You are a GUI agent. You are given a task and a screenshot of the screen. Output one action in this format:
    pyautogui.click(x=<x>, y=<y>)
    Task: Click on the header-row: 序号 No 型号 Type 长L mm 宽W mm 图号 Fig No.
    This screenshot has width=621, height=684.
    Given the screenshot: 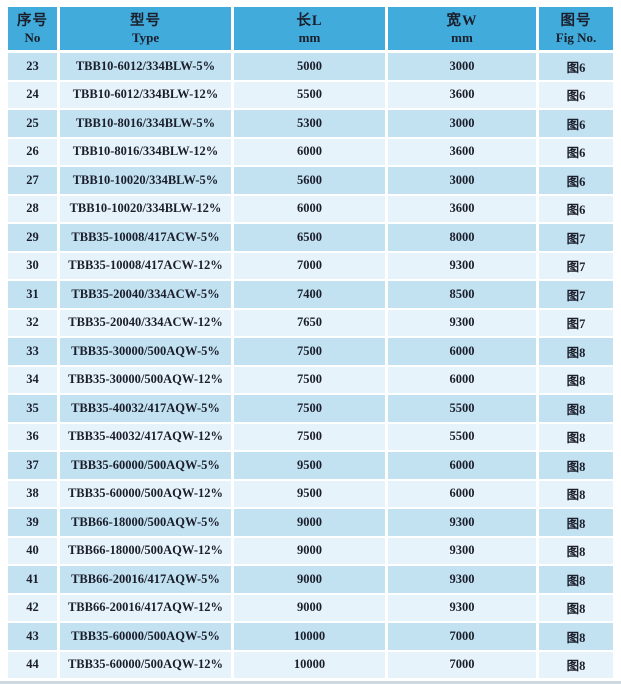 What is the action you would take?
    pyautogui.click(x=310, y=30)
    